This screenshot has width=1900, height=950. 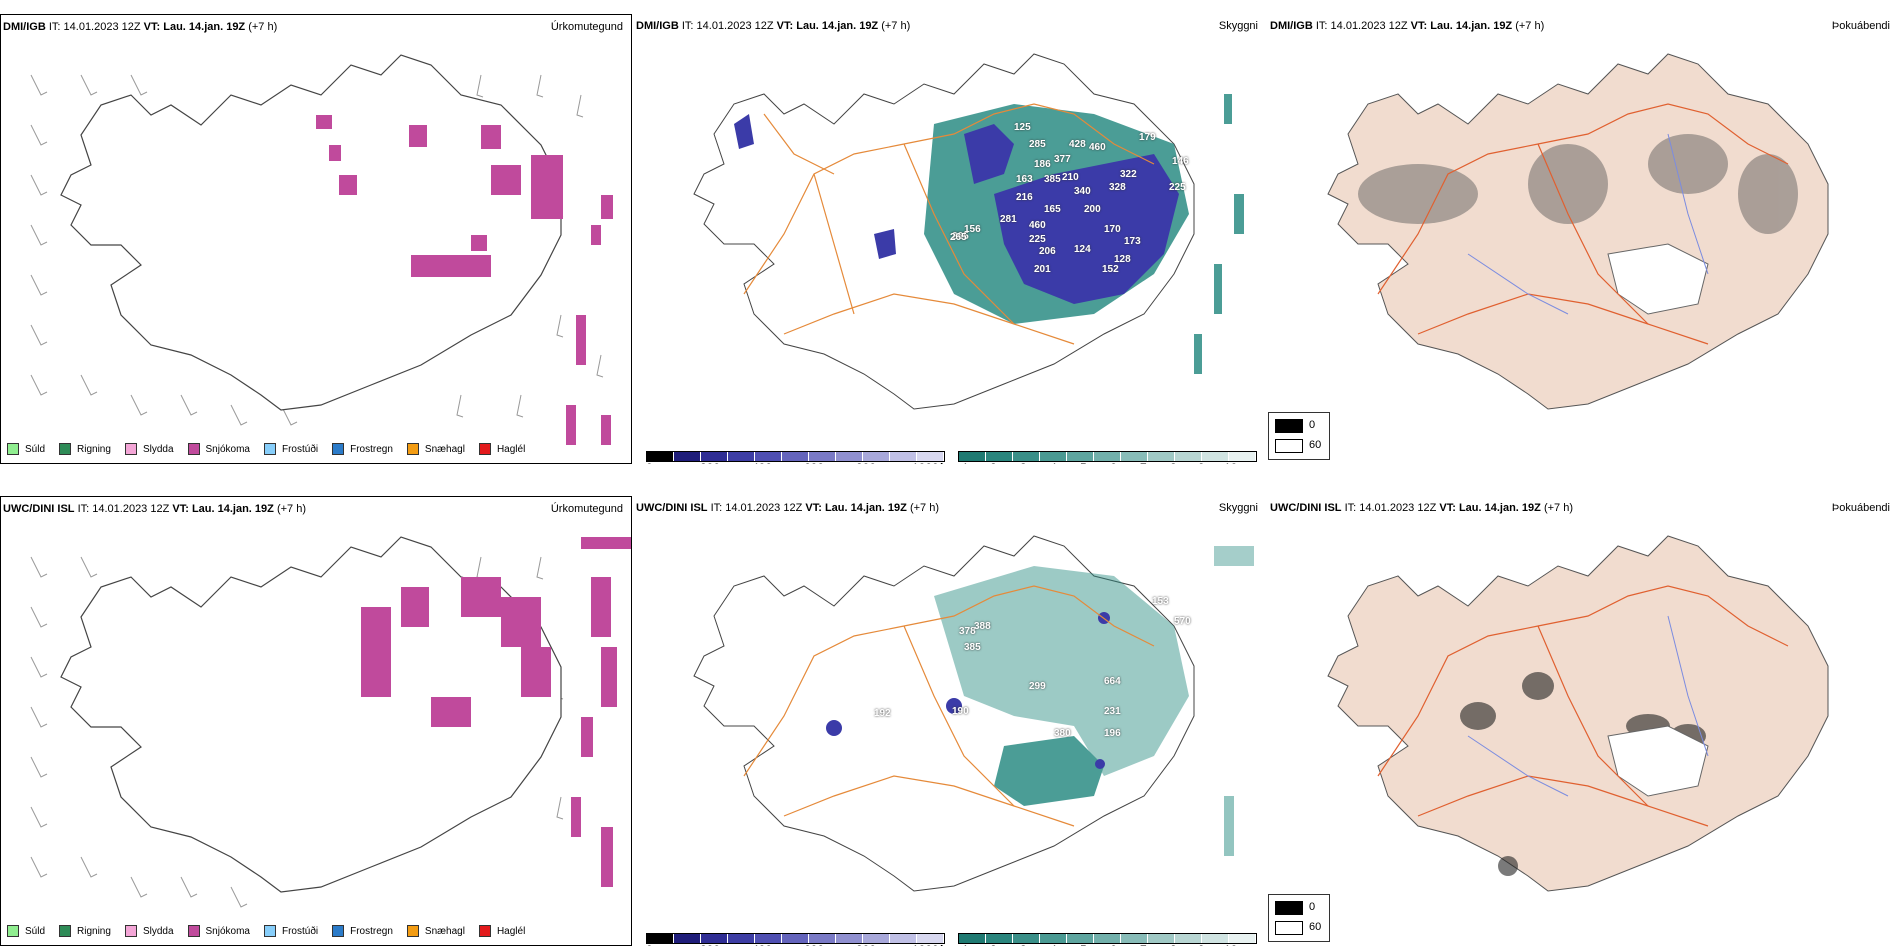 What do you see at coordinates (218, 449) in the screenshot?
I see `legend-item-snow: Snjókoma` at bounding box center [218, 449].